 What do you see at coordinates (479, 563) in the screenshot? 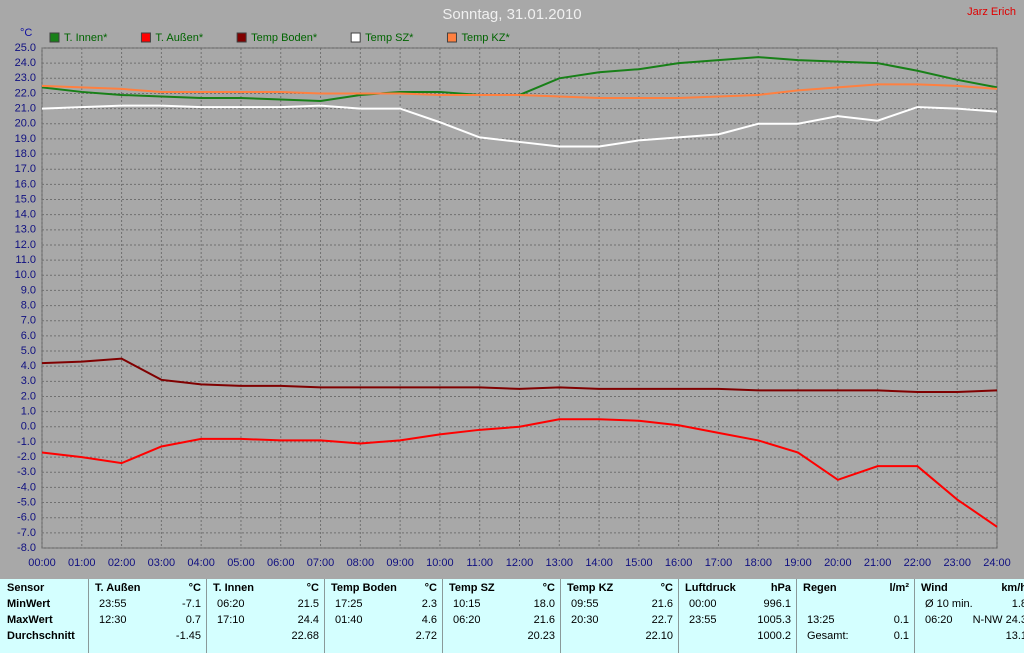
I see `x-tick-label: 11:00` at bounding box center [479, 563].